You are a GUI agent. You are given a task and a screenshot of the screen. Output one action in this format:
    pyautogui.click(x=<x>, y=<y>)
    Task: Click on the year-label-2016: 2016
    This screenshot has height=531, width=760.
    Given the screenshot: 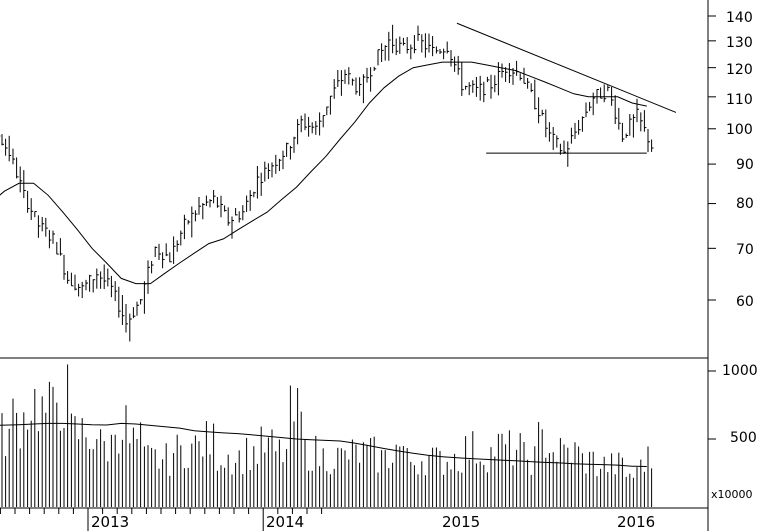 What is the action you would take?
    pyautogui.click(x=636, y=522)
    